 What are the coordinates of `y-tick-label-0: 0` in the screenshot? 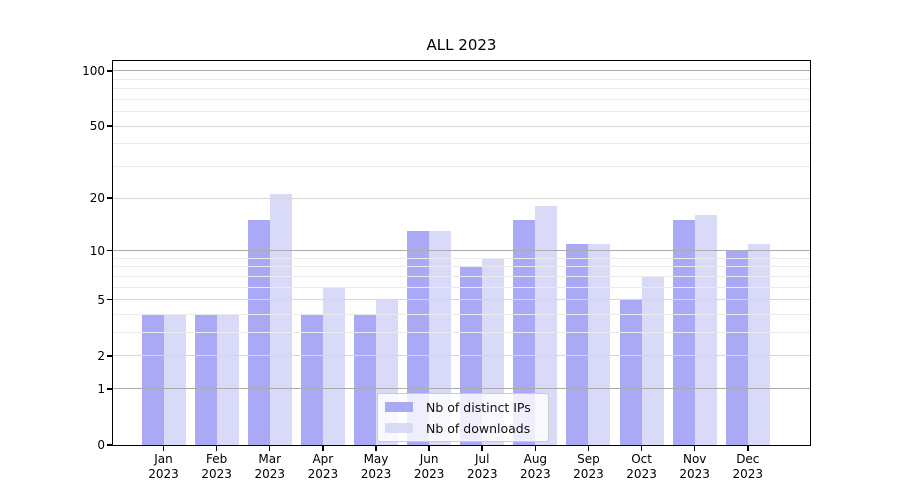 It's located at (101, 445).